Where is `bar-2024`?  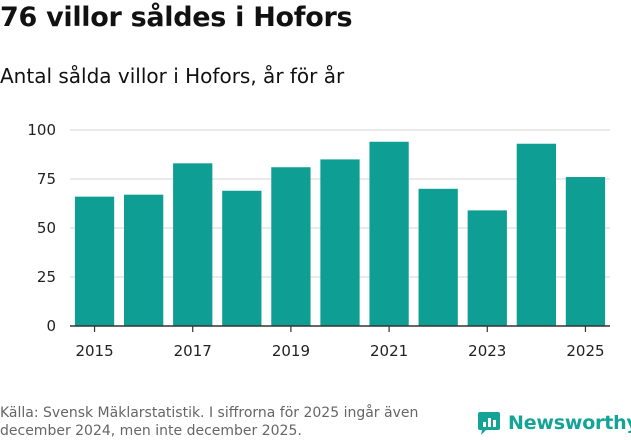 bar-2024 is located at coordinates (536, 234).